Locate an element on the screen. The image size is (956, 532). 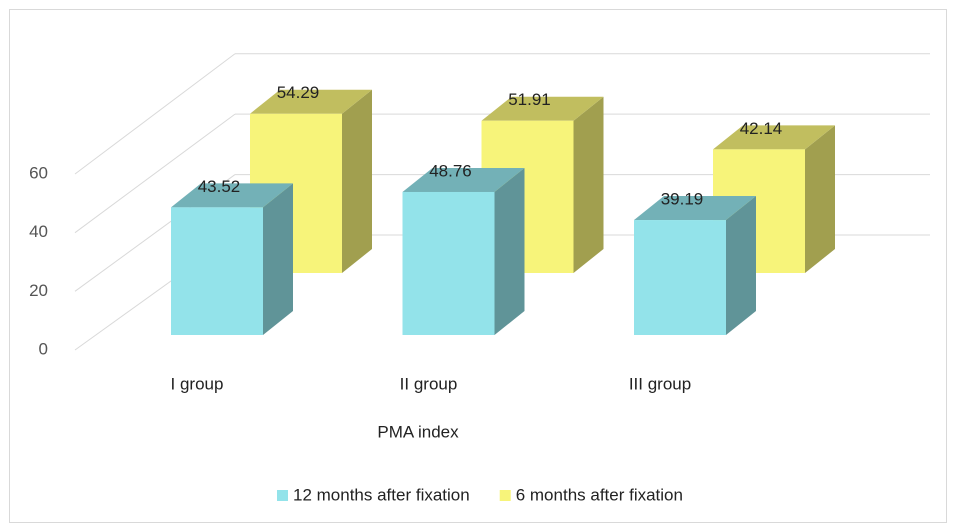
x-tick-label: II group is located at coordinates (429, 383).